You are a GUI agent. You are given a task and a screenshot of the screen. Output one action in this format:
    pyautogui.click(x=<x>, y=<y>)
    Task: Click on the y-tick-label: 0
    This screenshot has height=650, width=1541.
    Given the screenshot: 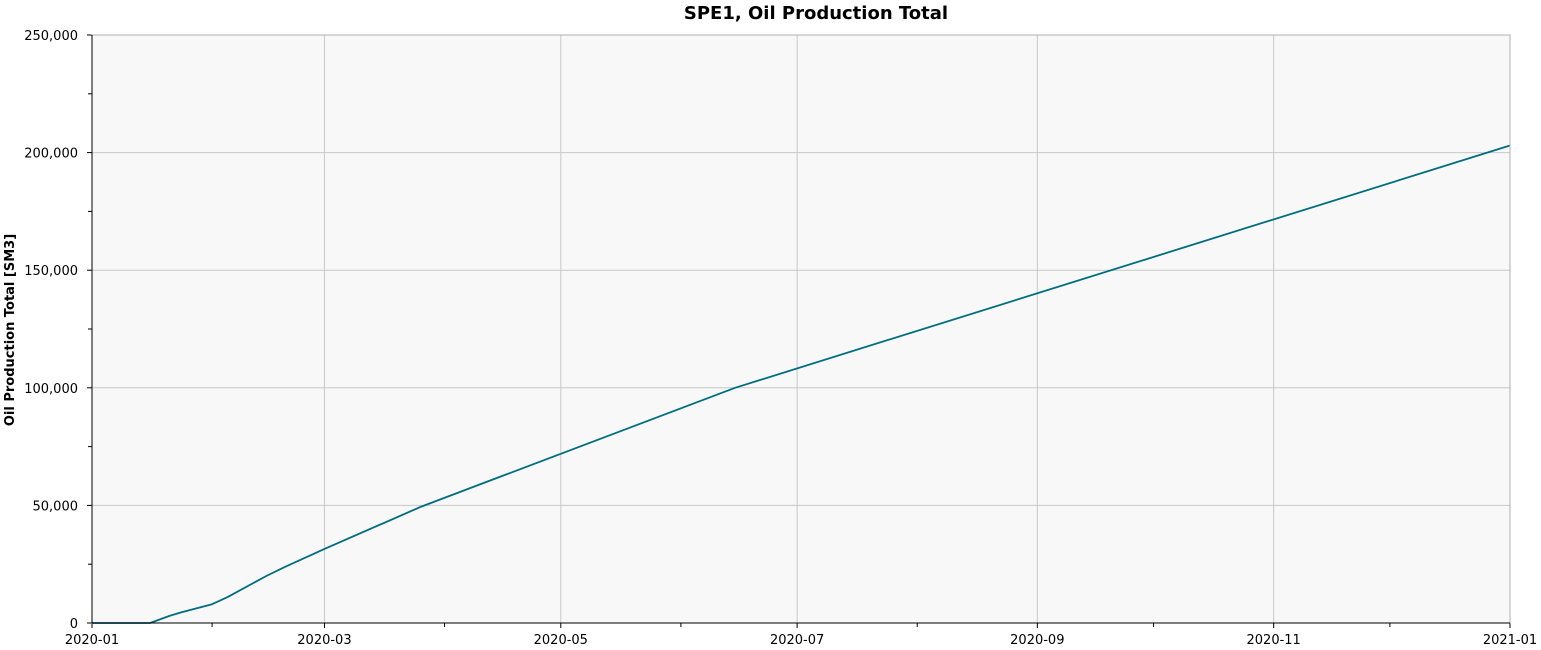 What is the action you would take?
    pyautogui.click(x=74, y=624)
    